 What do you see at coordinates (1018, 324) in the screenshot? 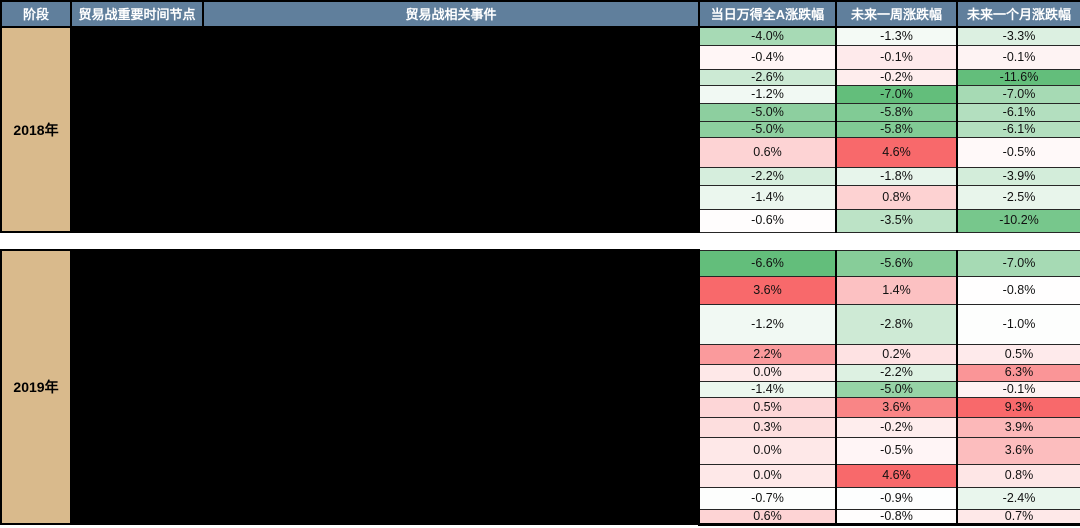
I see `pct-cell: -1.0%` at bounding box center [1018, 324].